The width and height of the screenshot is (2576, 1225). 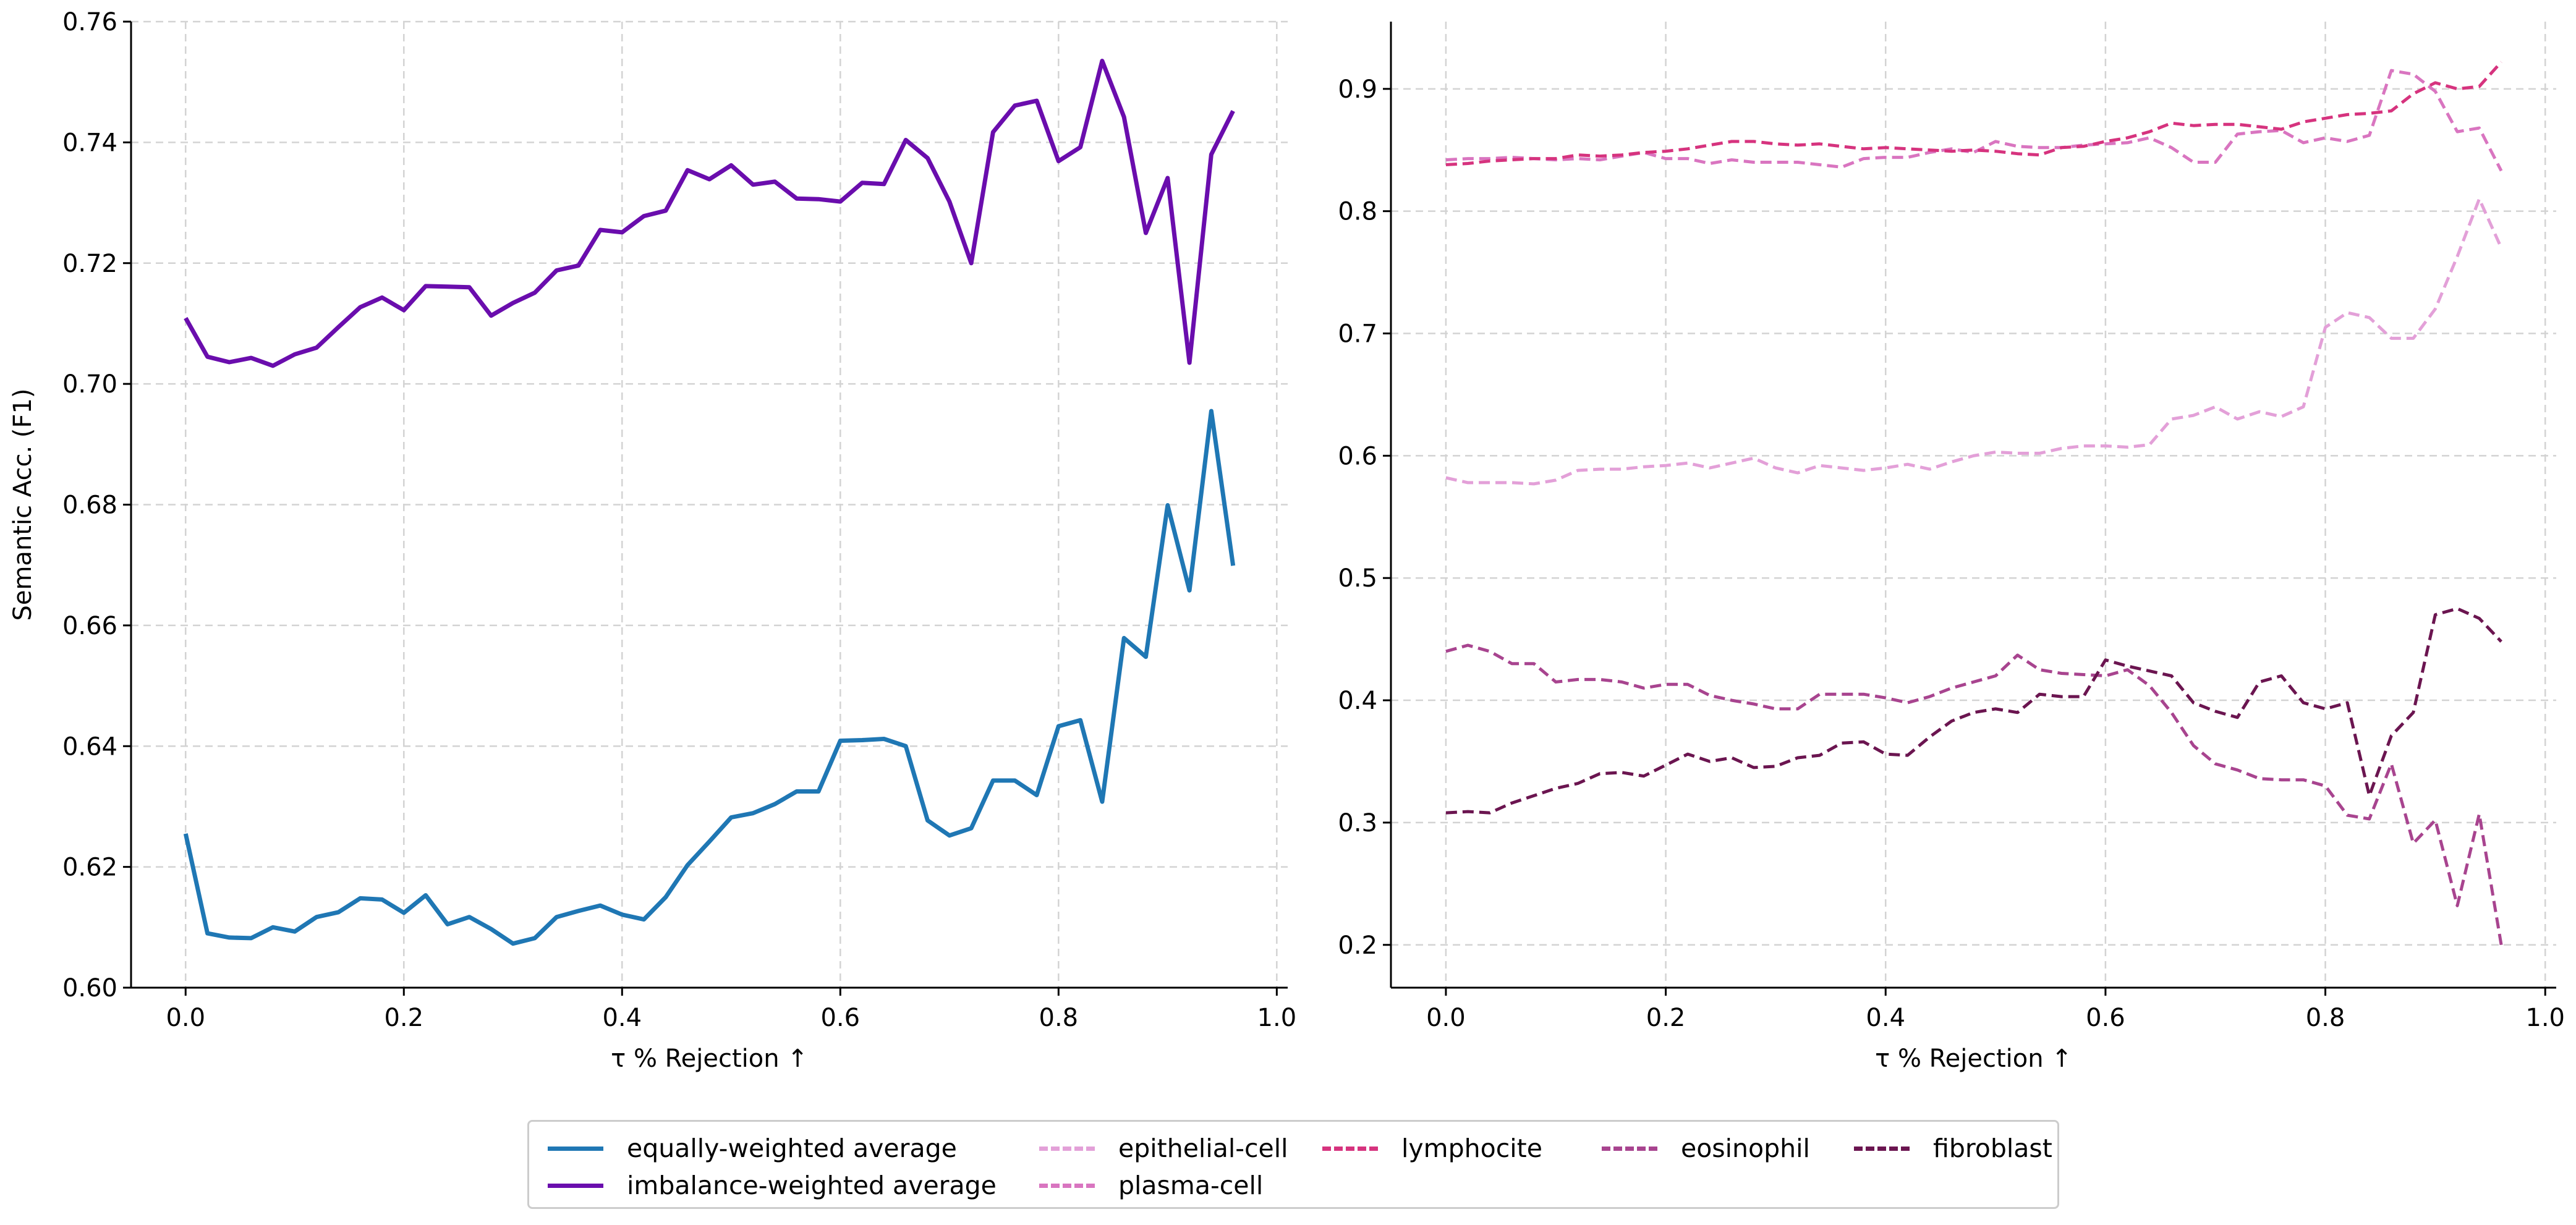 I want to click on y-tick-label: 0.4, so click(x=1357, y=701).